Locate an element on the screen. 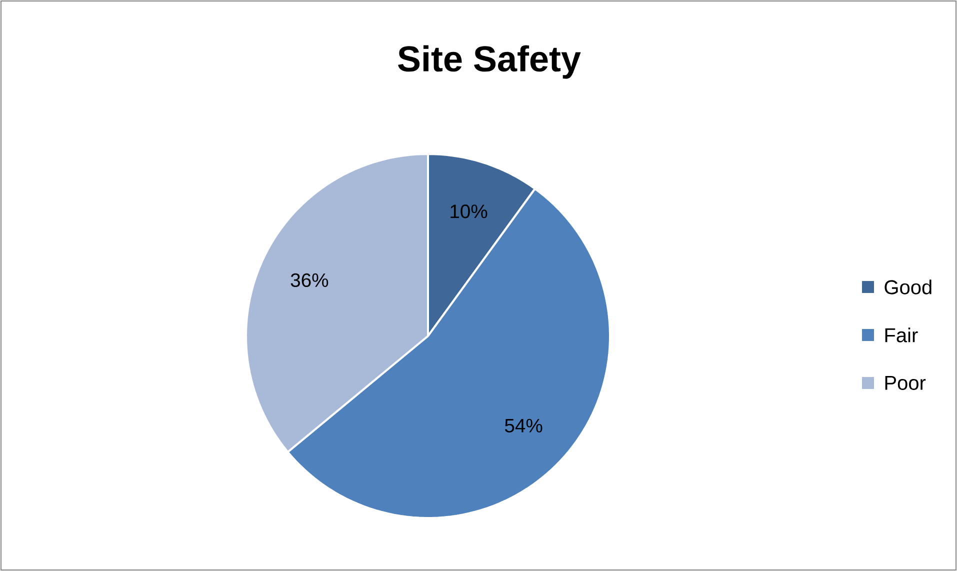 The width and height of the screenshot is (957, 571). data-label: 36% is located at coordinates (309, 280).